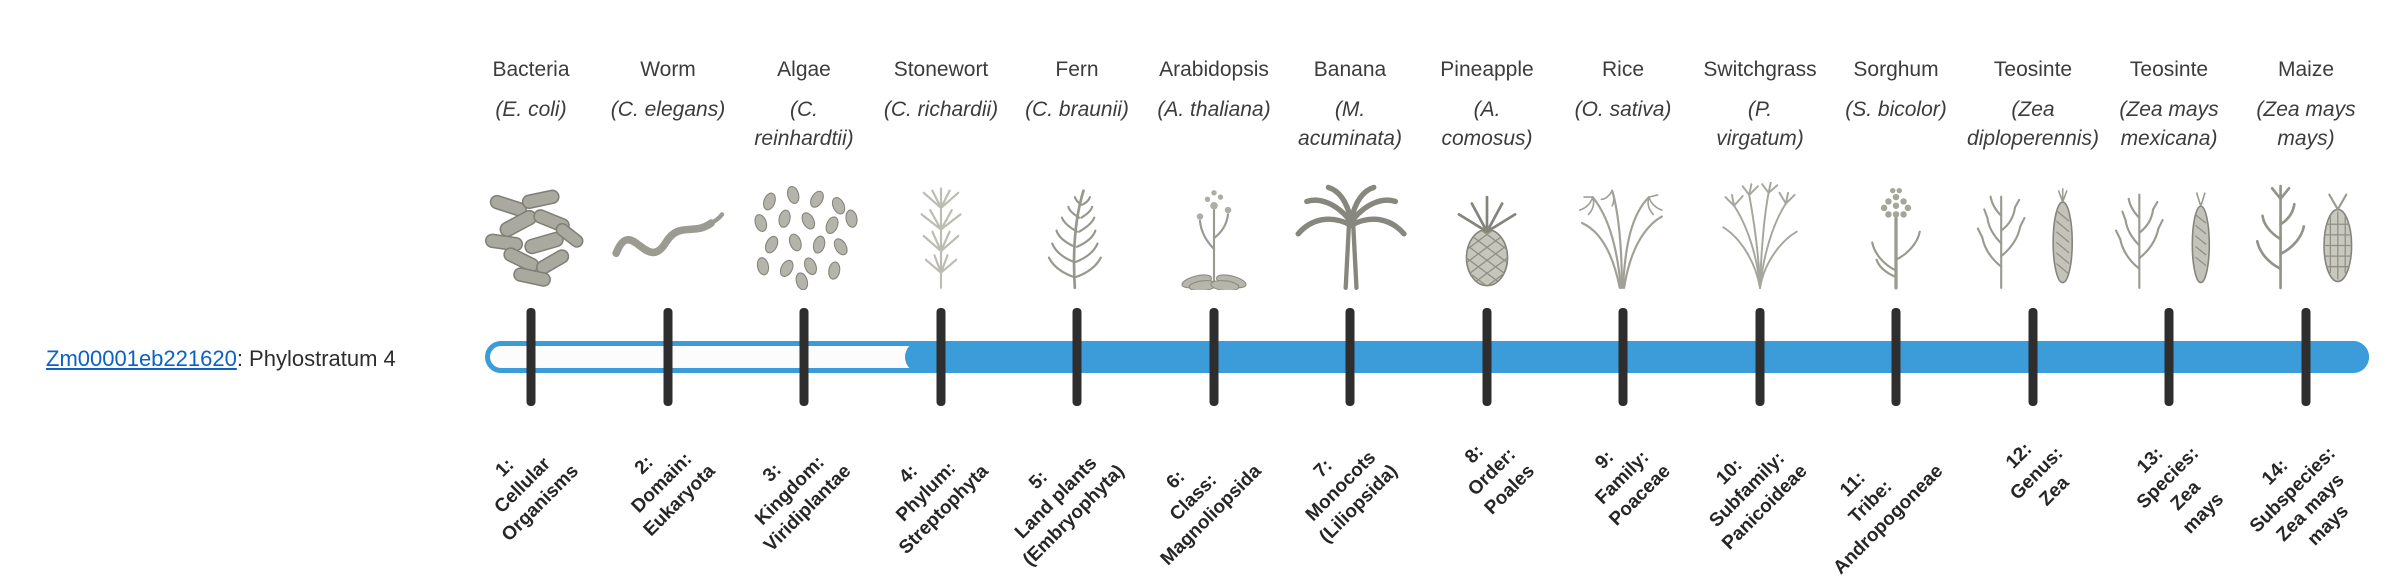 Image resolution: width=2400 pixels, height=580 pixels. Describe the element at coordinates (941, 109) in the screenshot. I see `organism-scientific-name: (C. richardii)` at that location.